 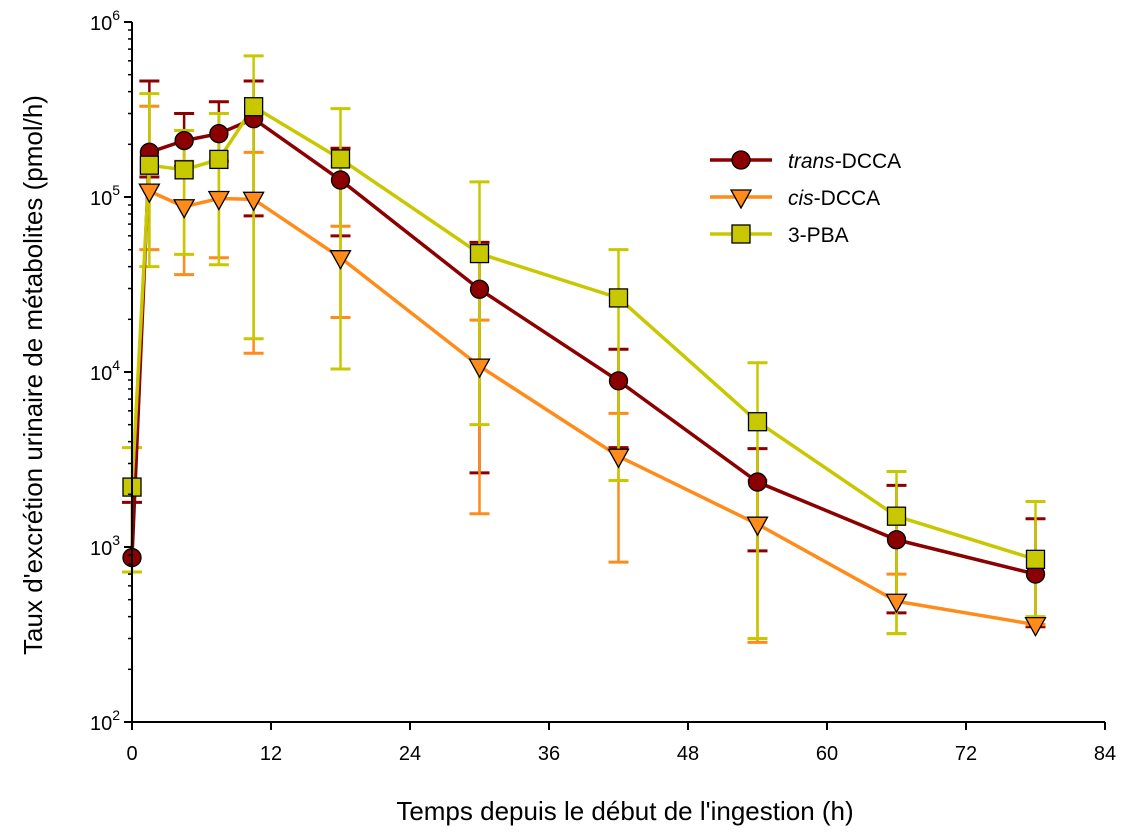 What do you see at coordinates (741, 234) in the screenshot?
I see `legend-marker-3-pba` at bounding box center [741, 234].